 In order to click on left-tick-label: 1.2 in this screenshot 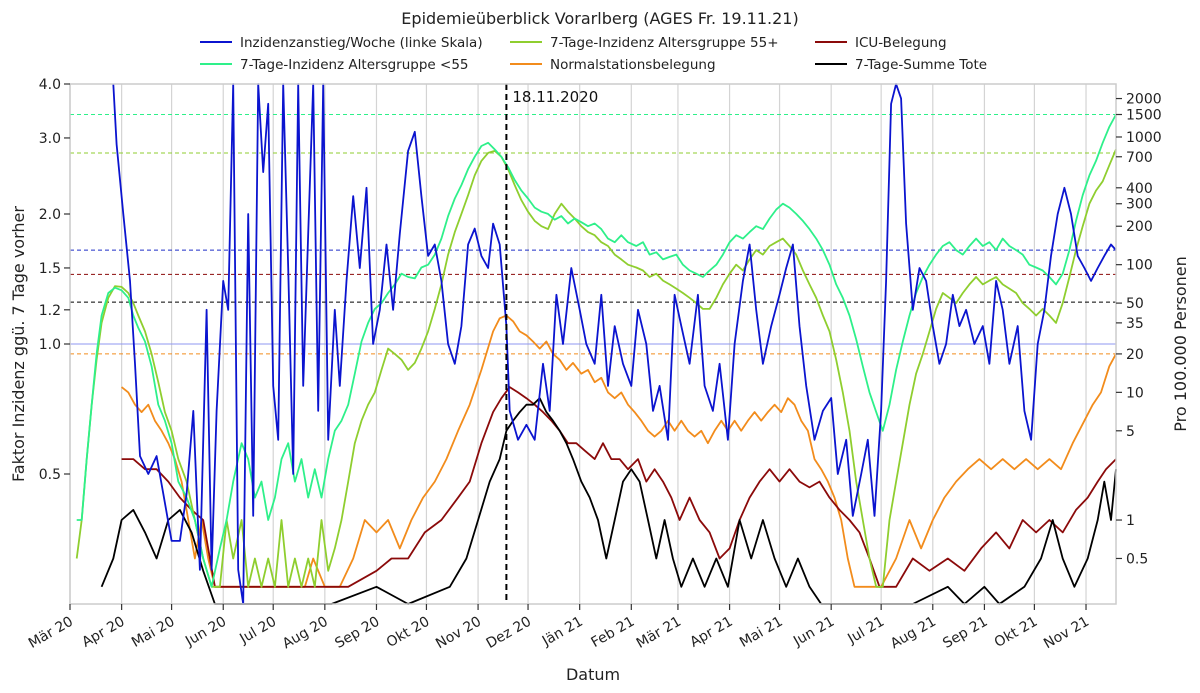, I will do `click(50, 311)`.